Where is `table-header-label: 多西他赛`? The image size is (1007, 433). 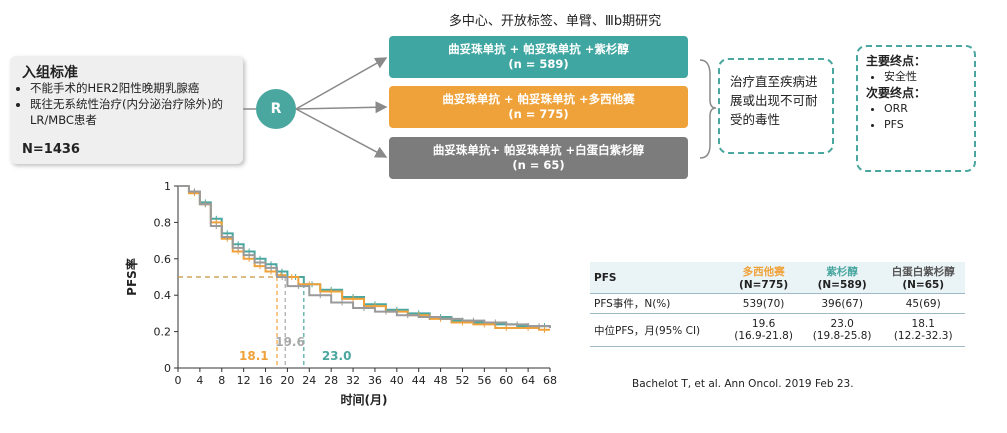
table-header-label: 多西他赛 is located at coordinates (763, 272).